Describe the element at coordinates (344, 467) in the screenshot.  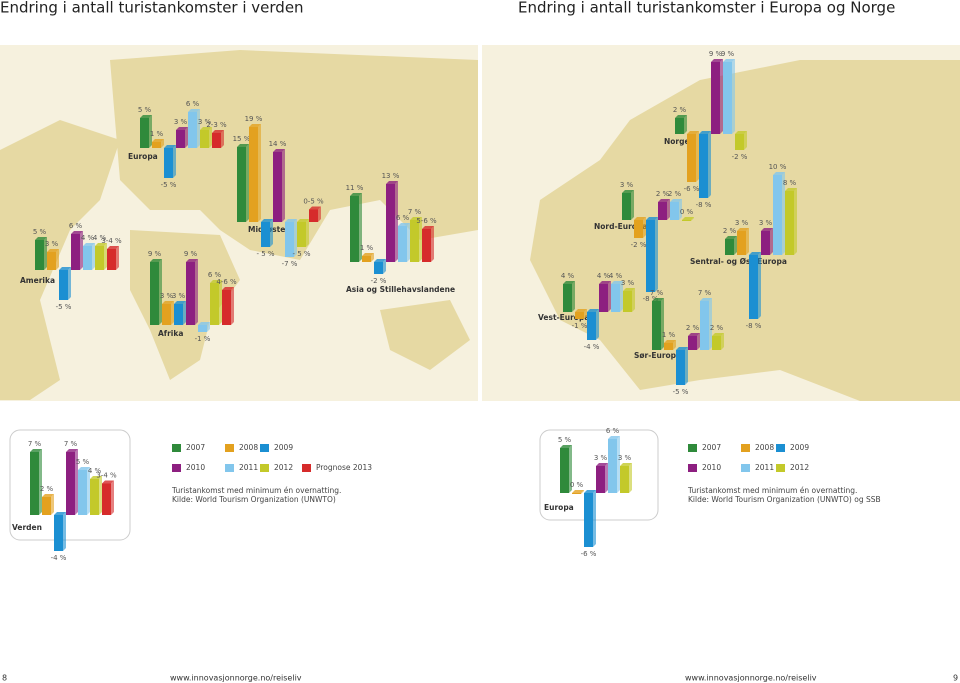
I see `legend-label: Prognose 2013` at that location.